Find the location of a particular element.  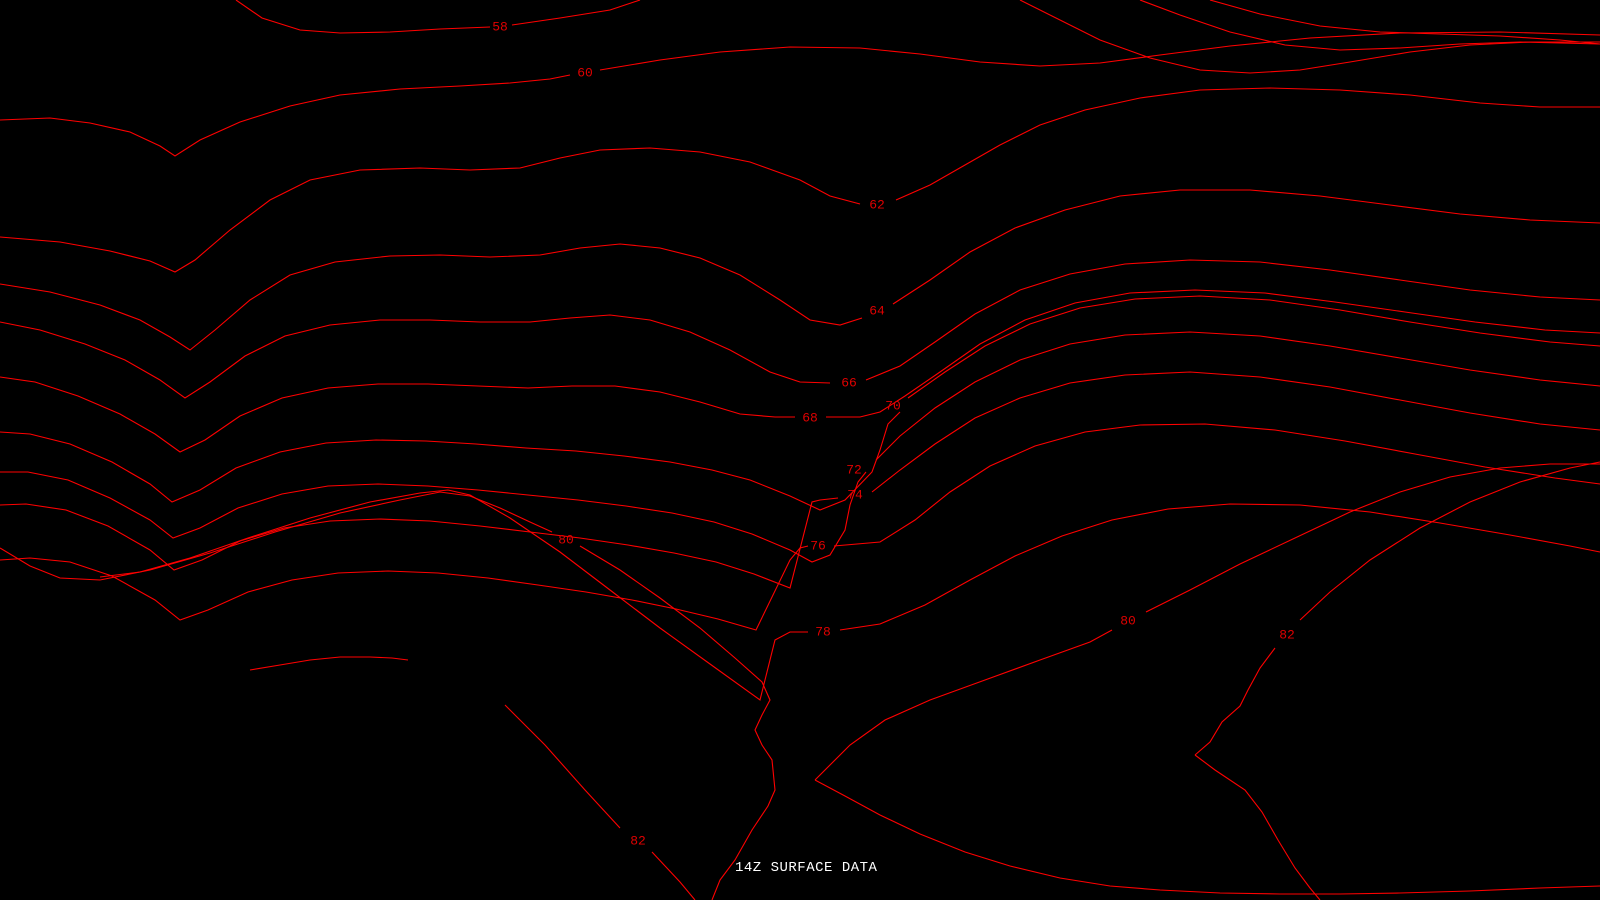

contour-label: 76 is located at coordinates (818, 546).